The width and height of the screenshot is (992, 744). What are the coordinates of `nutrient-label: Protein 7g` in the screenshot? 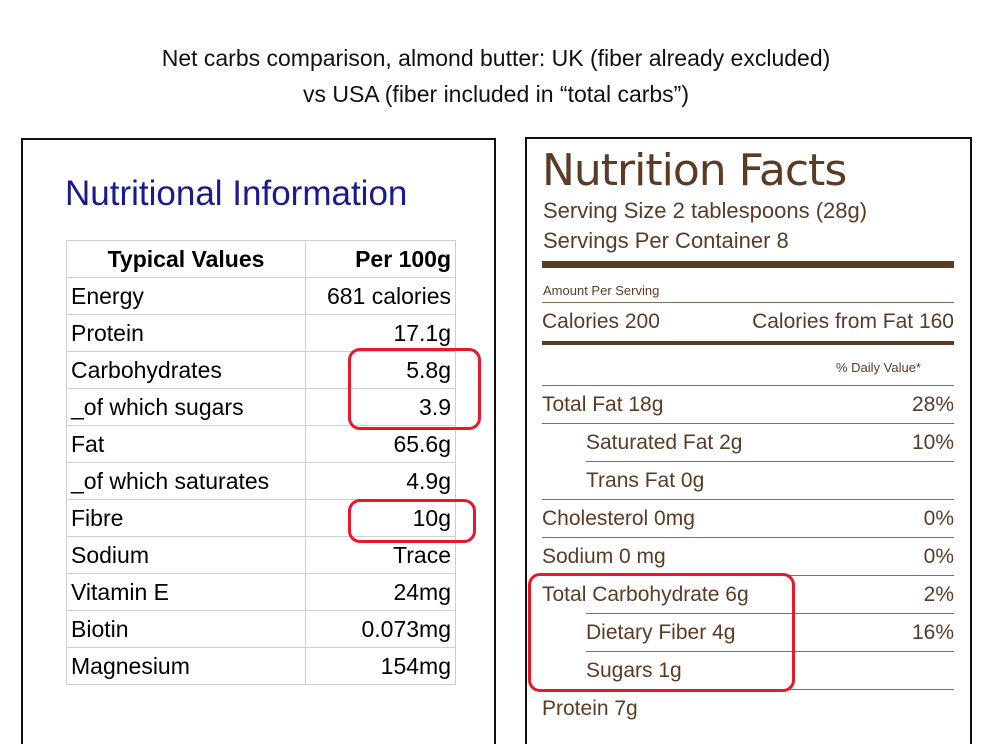 It's located at (590, 708).